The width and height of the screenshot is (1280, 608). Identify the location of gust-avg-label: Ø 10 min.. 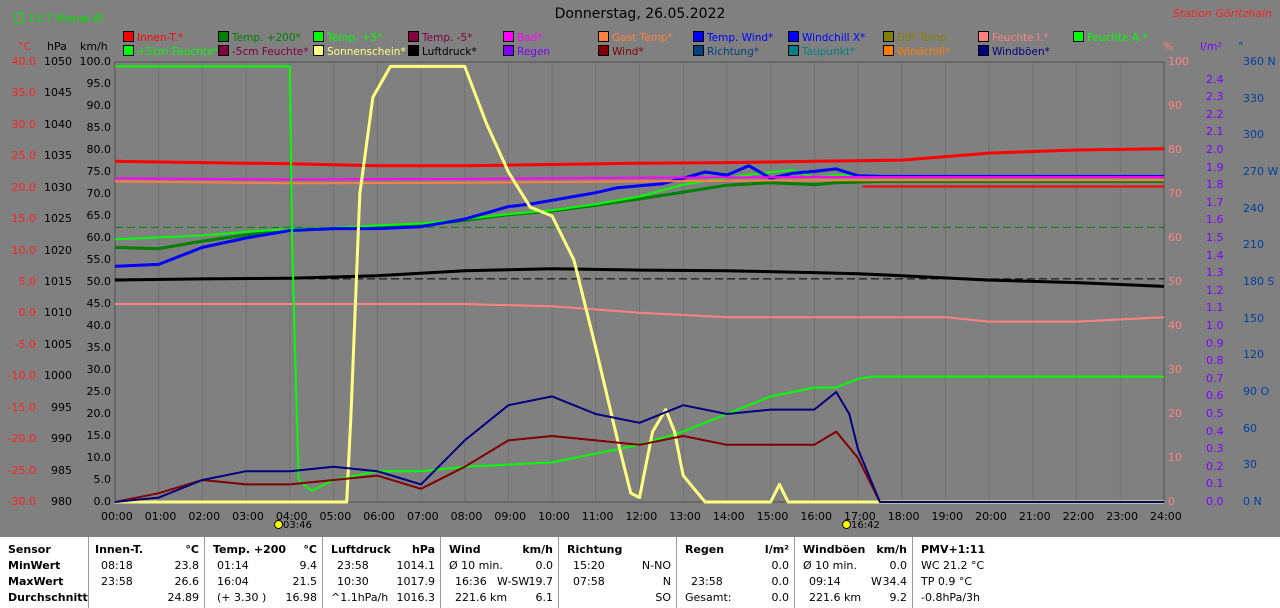
(830, 565).